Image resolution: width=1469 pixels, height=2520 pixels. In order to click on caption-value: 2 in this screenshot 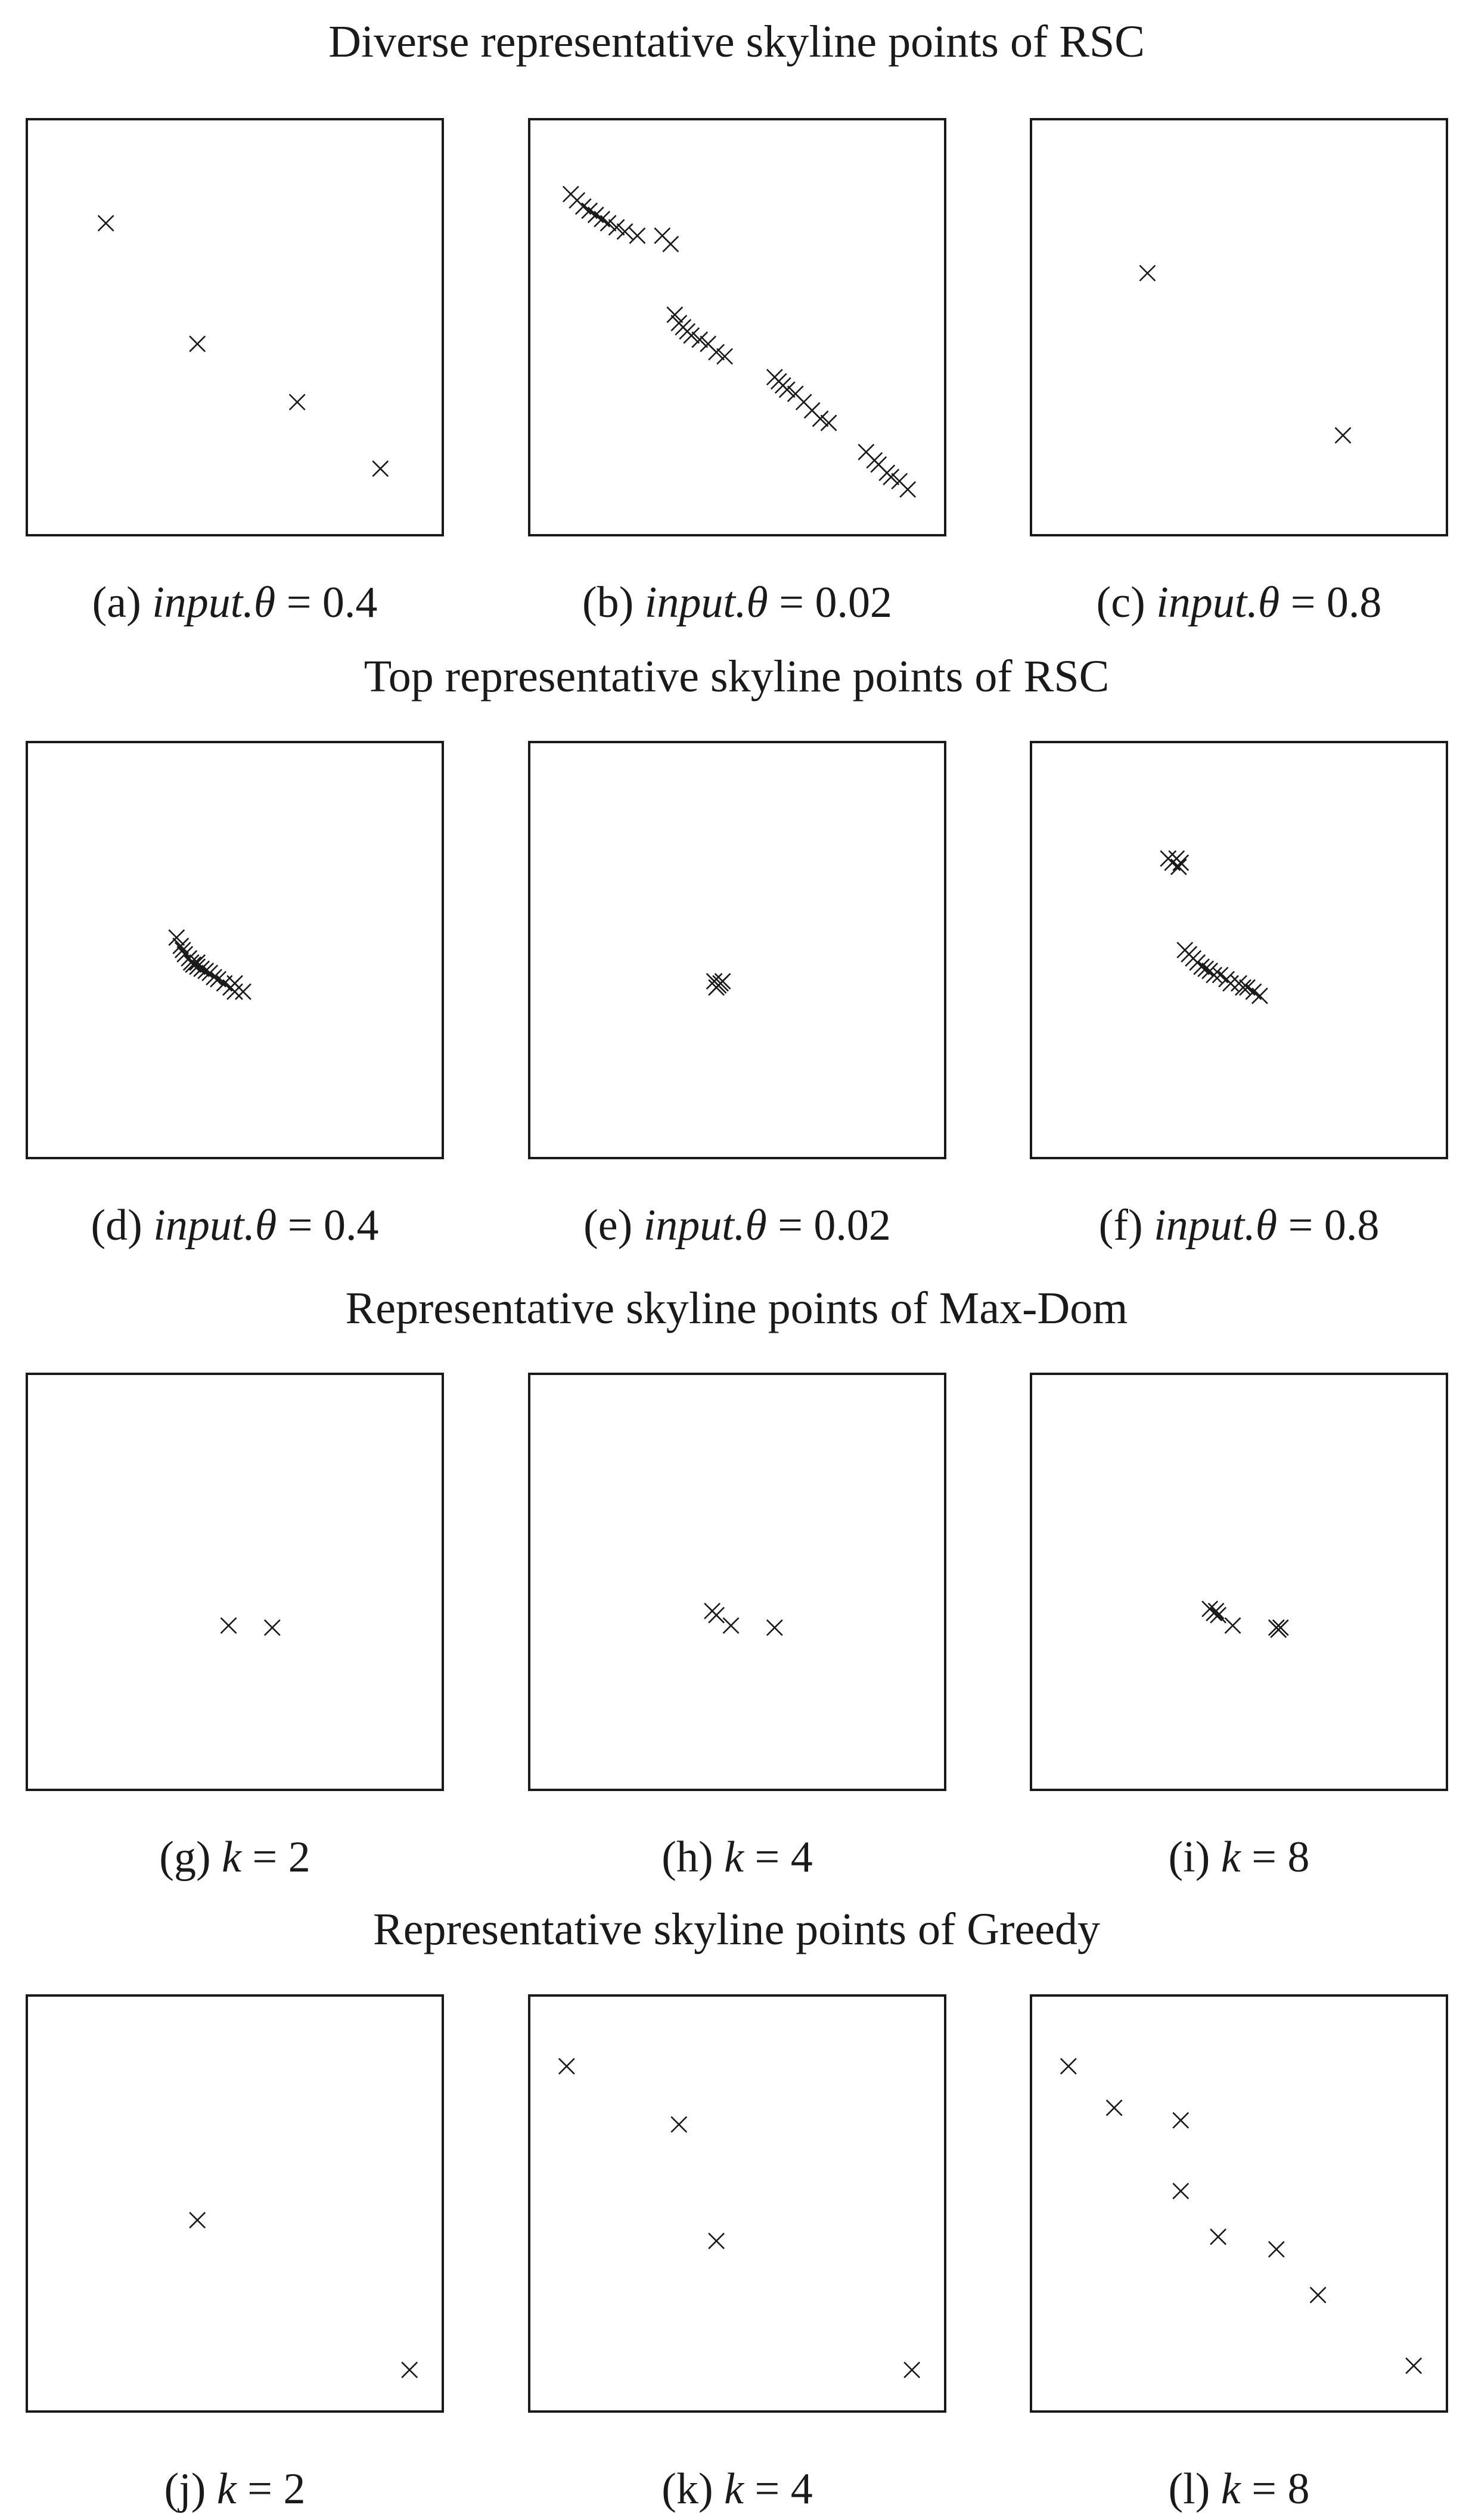, I will do `click(299, 1858)`.